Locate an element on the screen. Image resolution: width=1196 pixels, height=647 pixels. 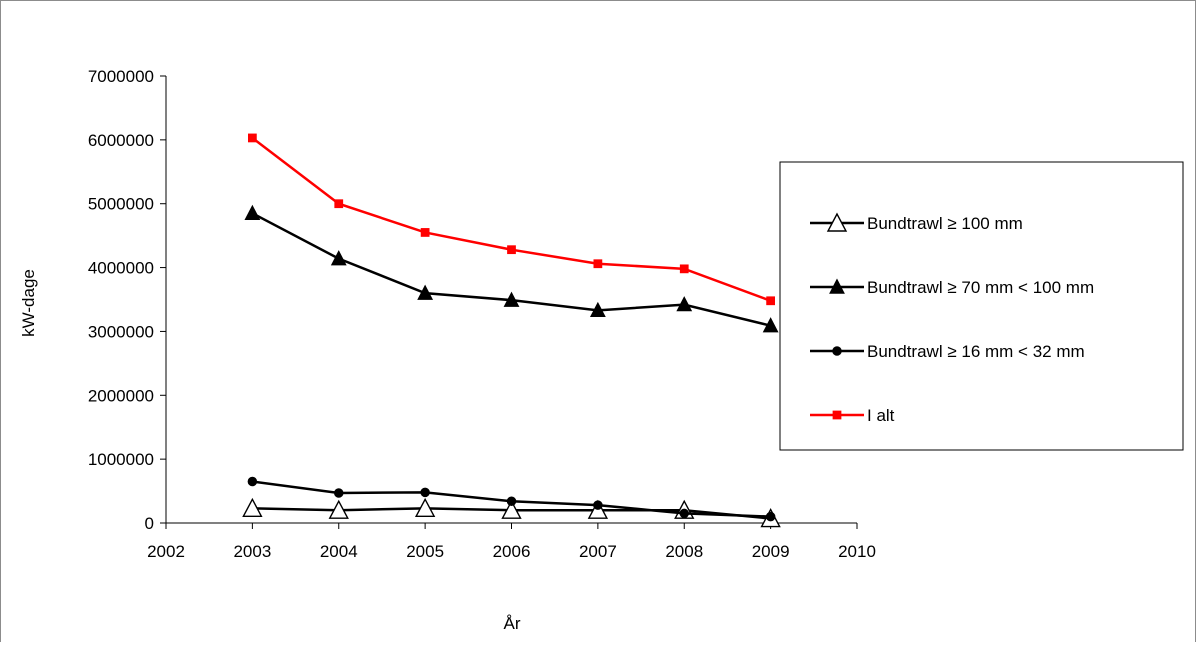
legend-entry: I alt is located at coordinates (852, 415).